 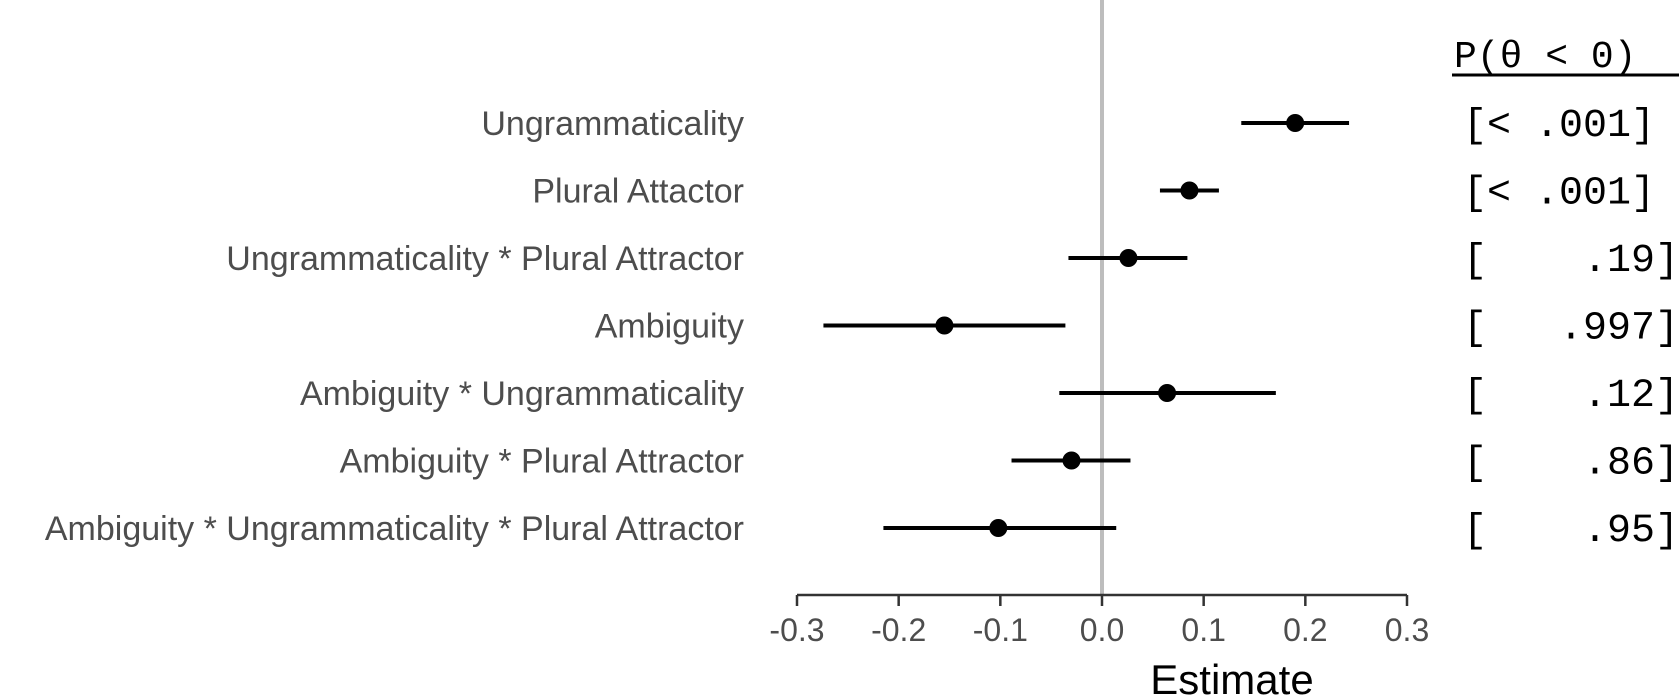 I want to click on term-label: Ambiguity, so click(x=669, y=327).